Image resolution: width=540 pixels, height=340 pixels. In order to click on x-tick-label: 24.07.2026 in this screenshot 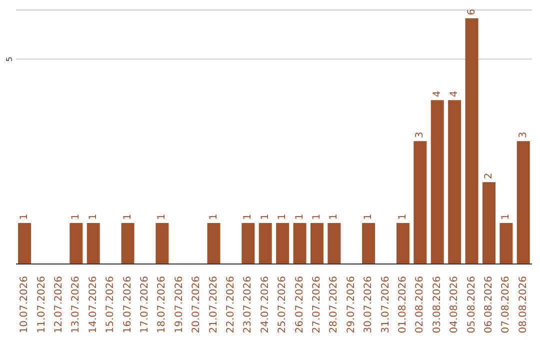, I will do `click(265, 305)`.